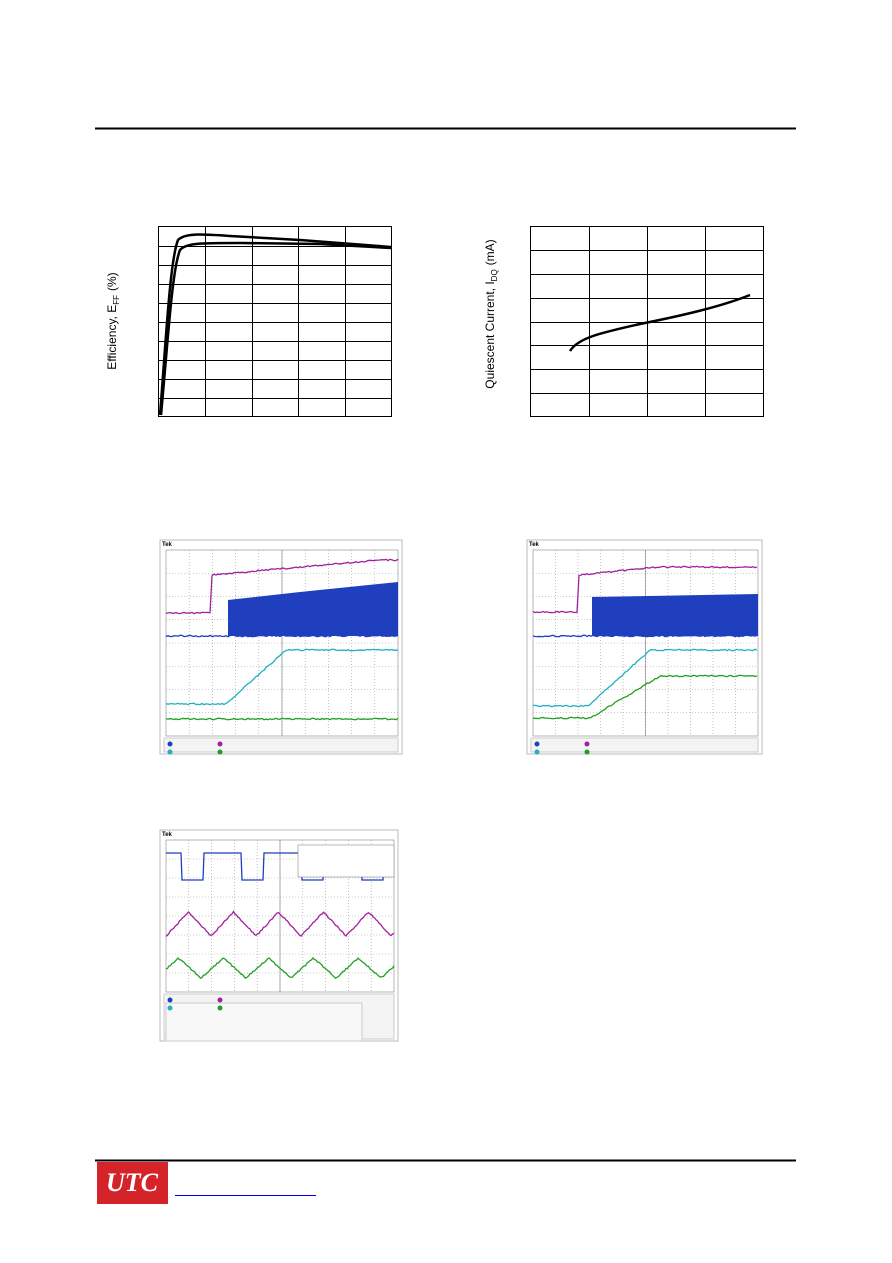  Describe the element at coordinates (490, 334) in the screenshot. I see `label-text: Quiescent Current, I` at that location.